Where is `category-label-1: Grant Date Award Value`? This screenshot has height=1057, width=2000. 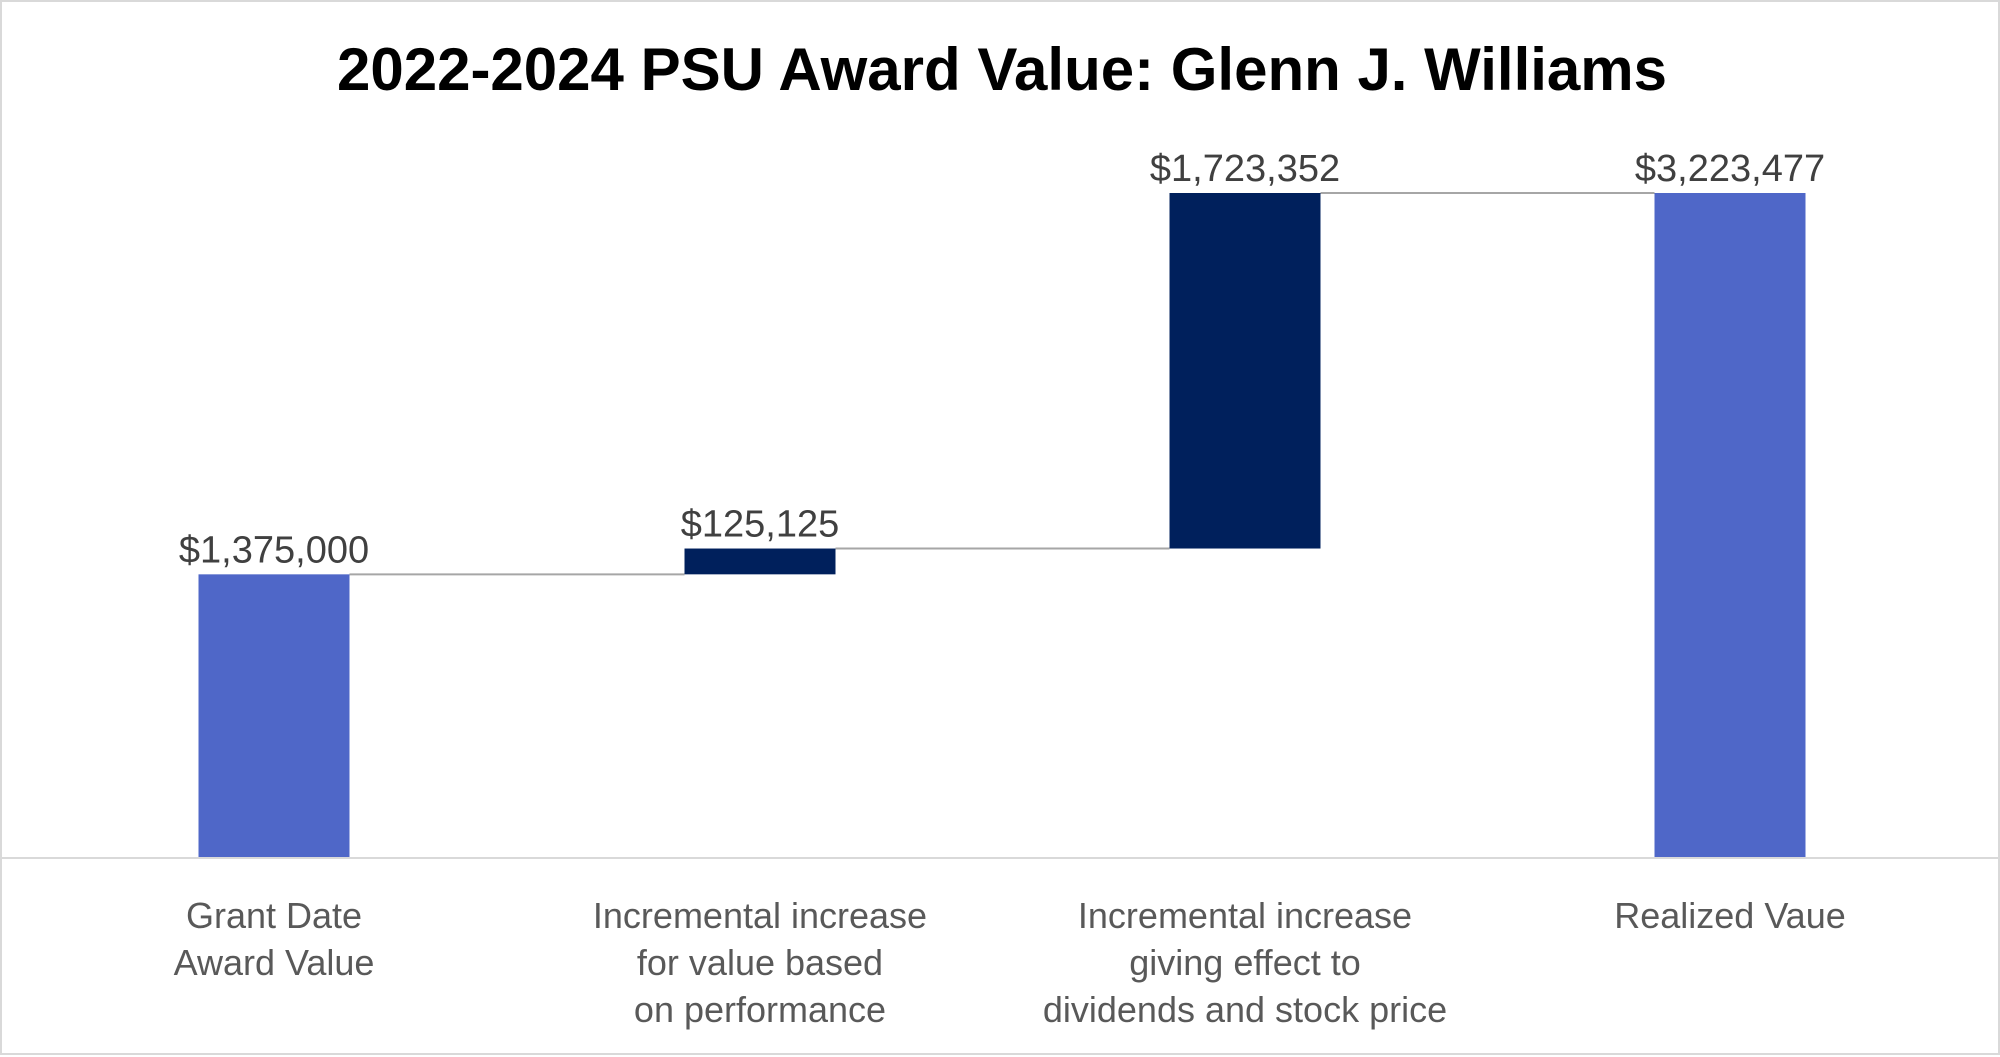 category-label-1: Grant Date Award Value is located at coordinates (274, 939).